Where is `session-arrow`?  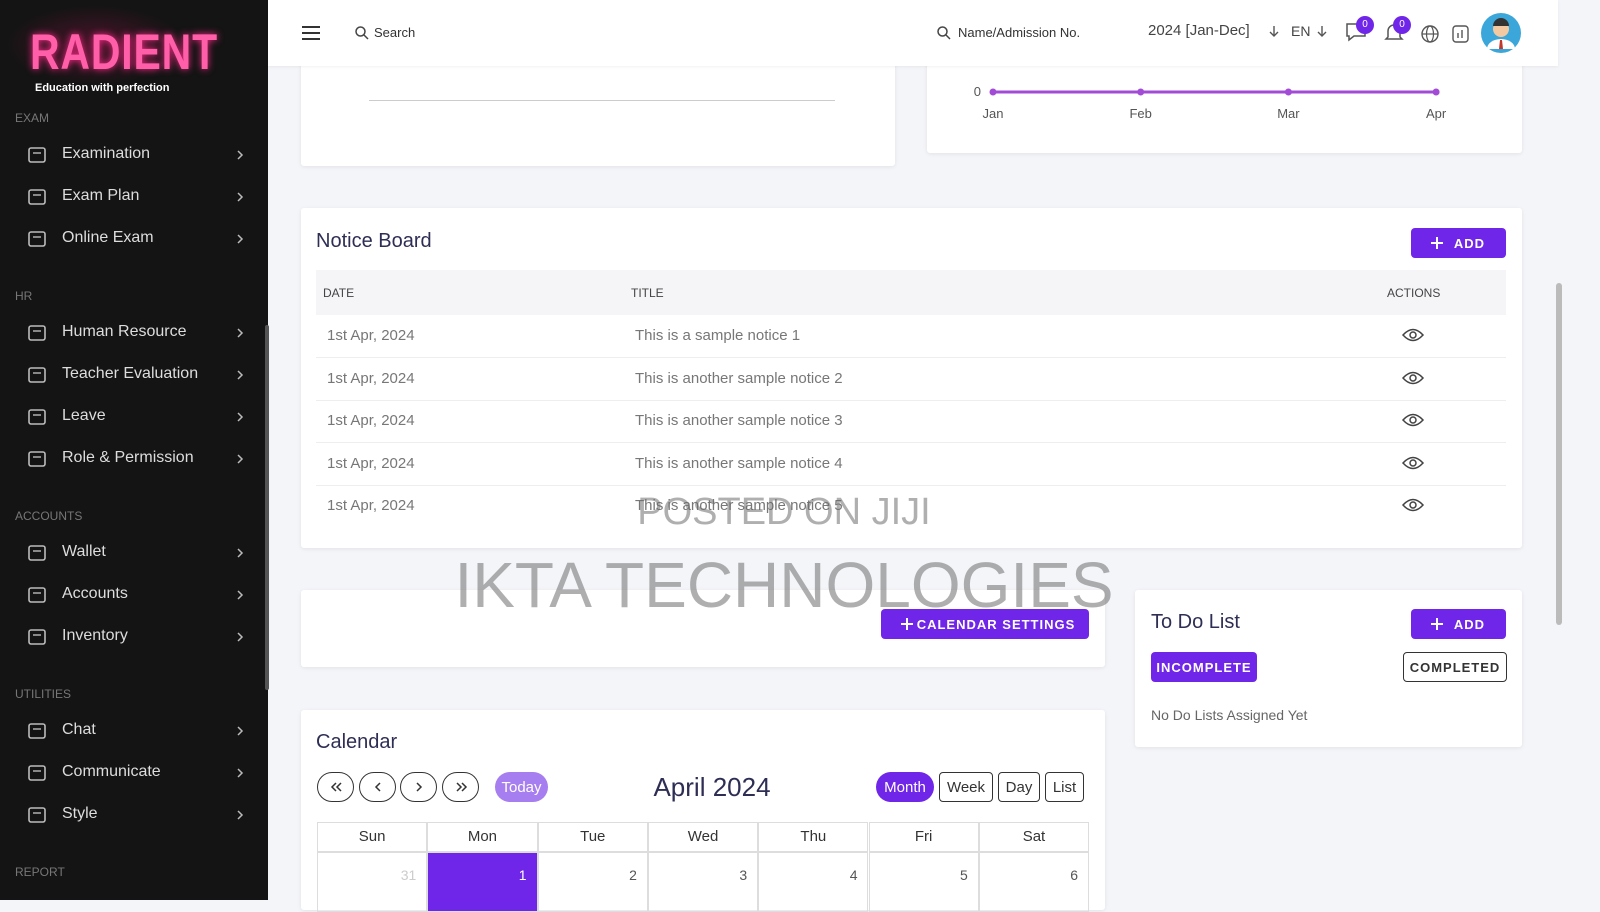 session-arrow is located at coordinates (1274, 31).